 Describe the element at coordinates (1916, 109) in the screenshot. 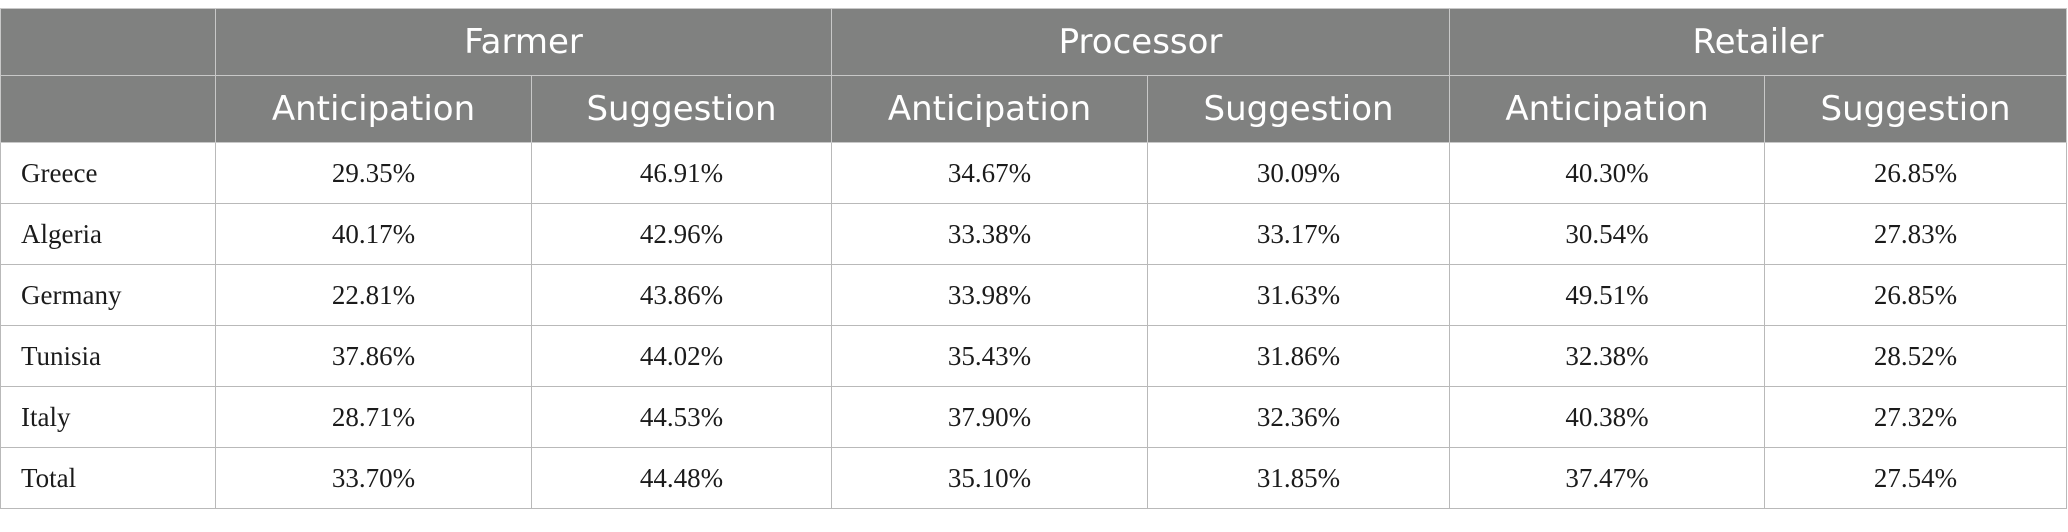

I see `subheader-retailer-suggestion: Suggestion` at that location.